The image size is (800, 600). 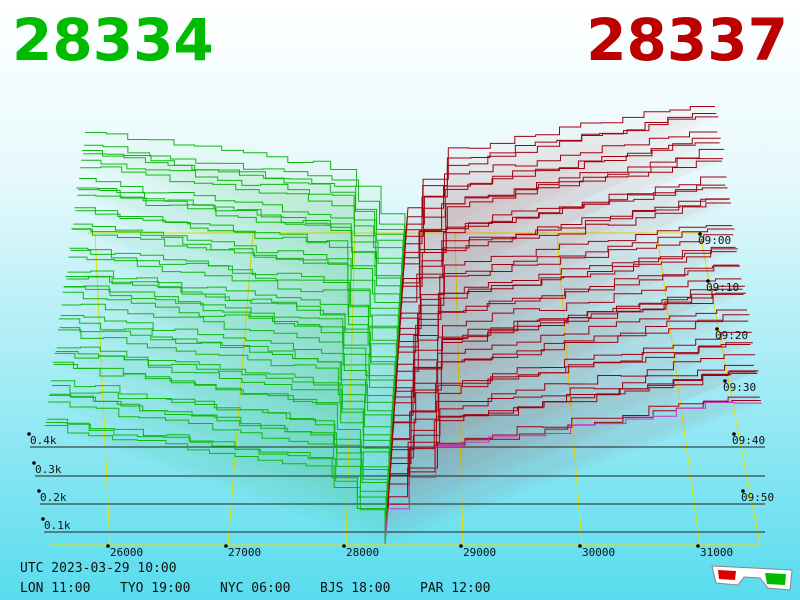 I want to click on city-time: PAR 12:00, so click(x=455, y=588).